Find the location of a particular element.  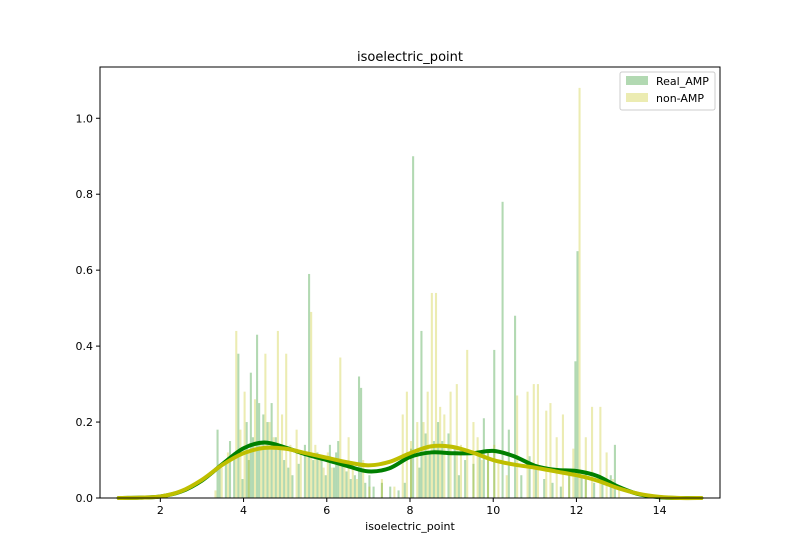

legend-label-non-amp: non-AMP is located at coordinates (680, 98).